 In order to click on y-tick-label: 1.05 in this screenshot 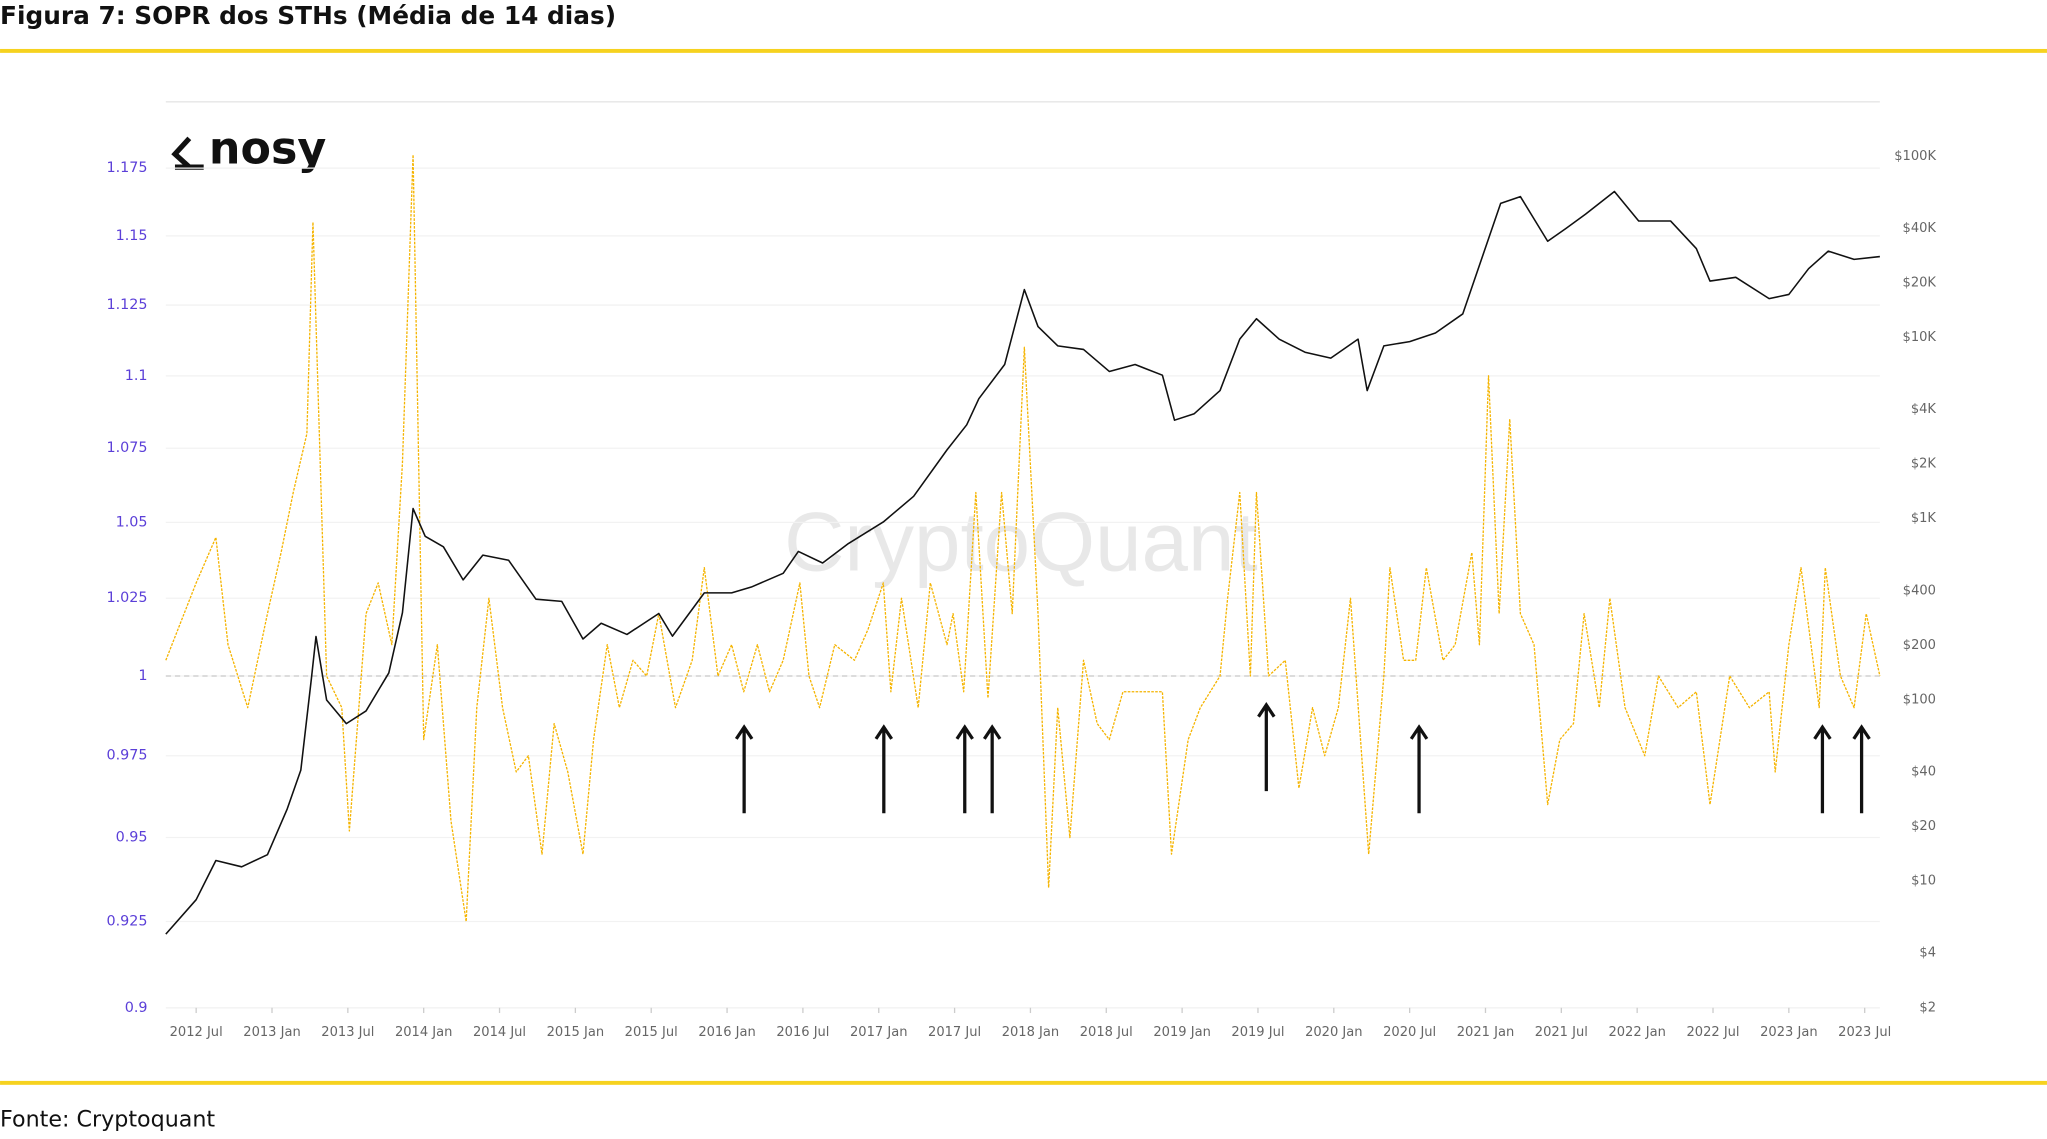, I will do `click(132, 522)`.